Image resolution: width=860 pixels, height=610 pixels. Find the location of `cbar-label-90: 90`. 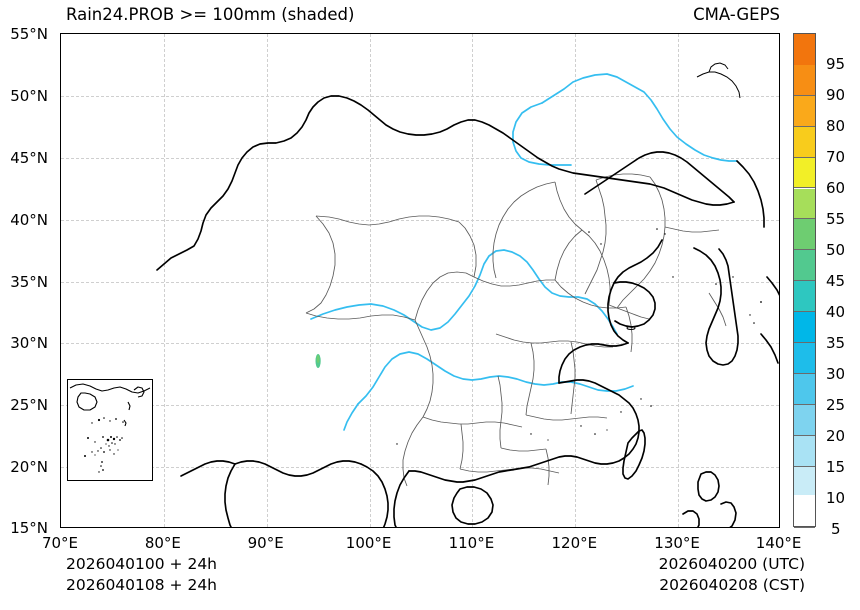

cbar-label-90: 90 is located at coordinates (836, 95).